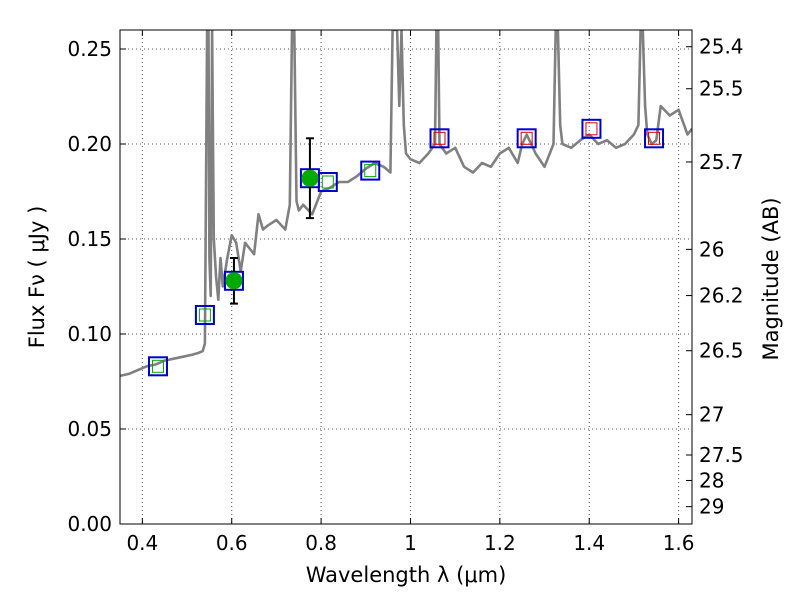 Image resolution: width=800 pixels, height=600 pixels. What do you see at coordinates (89, 49) in the screenshot?
I see `y-tick-label: 0.25` at bounding box center [89, 49].